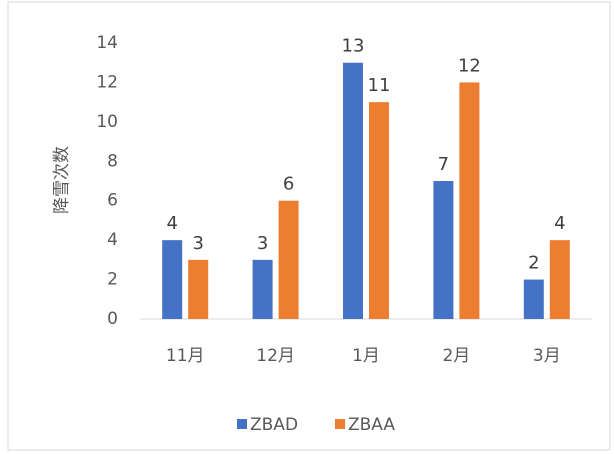  What do you see at coordinates (185, 356) in the screenshot?
I see `x-tick-label: 11月` at bounding box center [185, 356].